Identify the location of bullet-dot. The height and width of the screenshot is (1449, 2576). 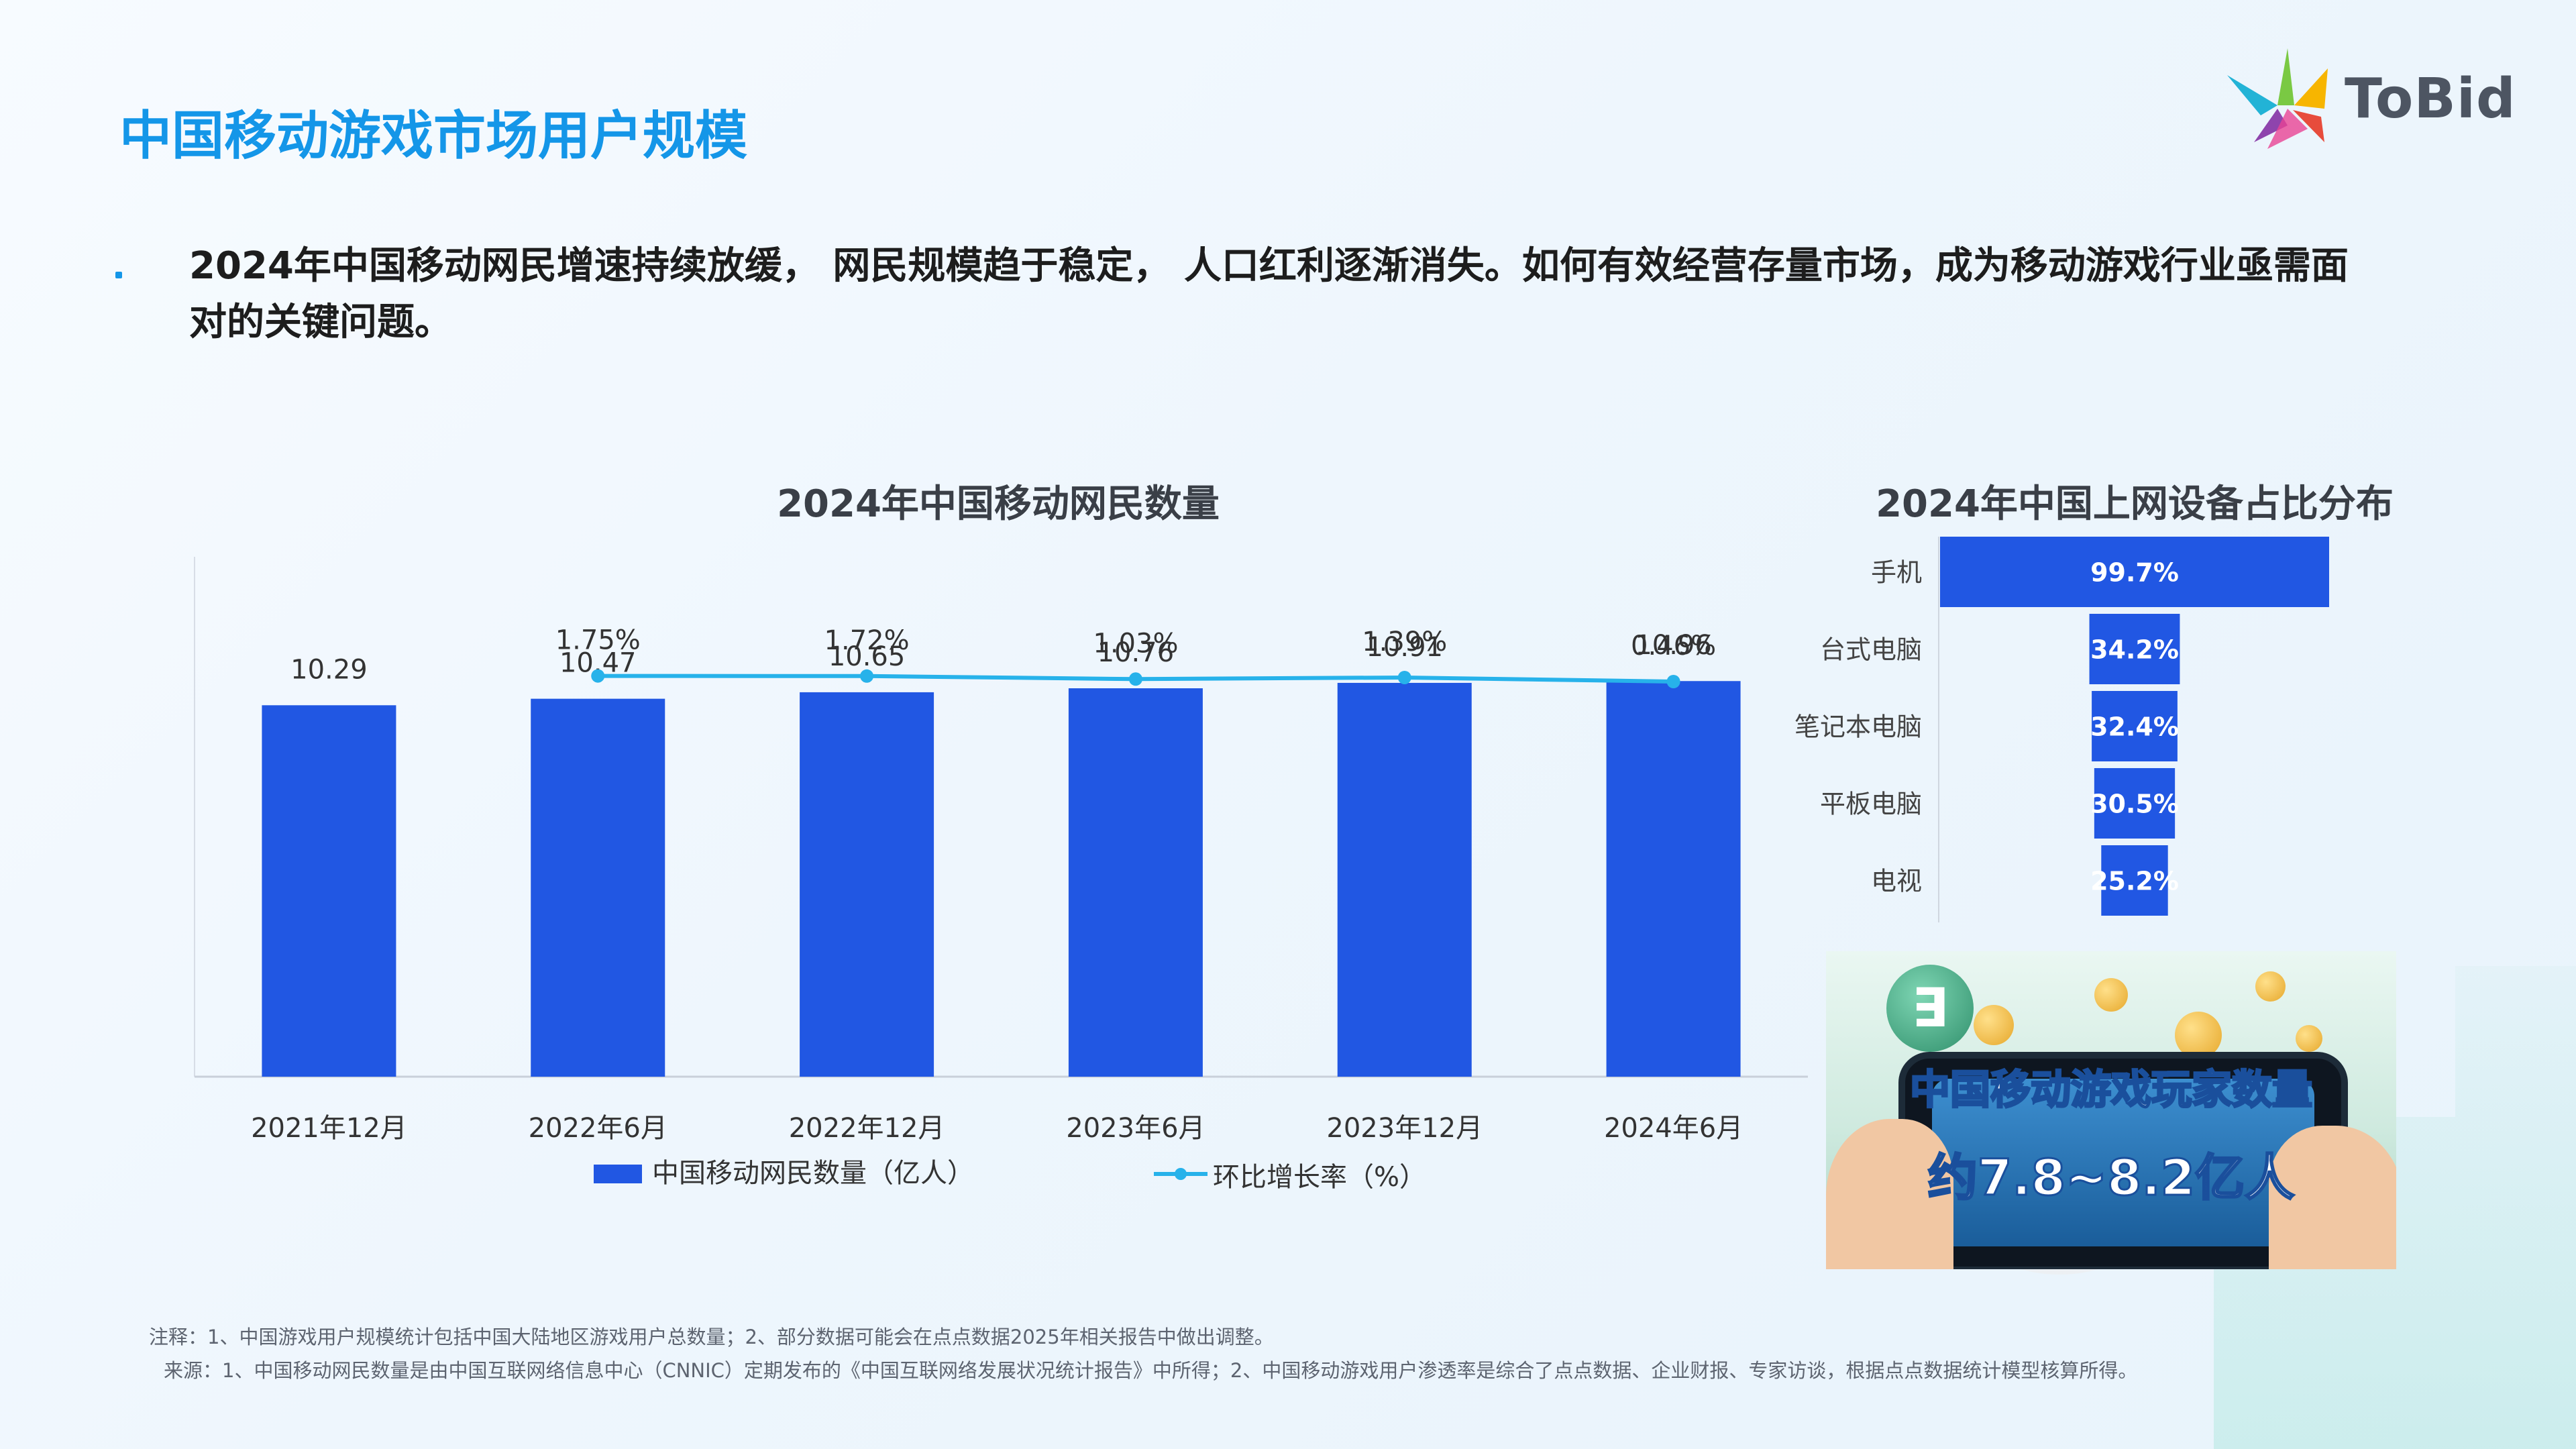
(118, 275).